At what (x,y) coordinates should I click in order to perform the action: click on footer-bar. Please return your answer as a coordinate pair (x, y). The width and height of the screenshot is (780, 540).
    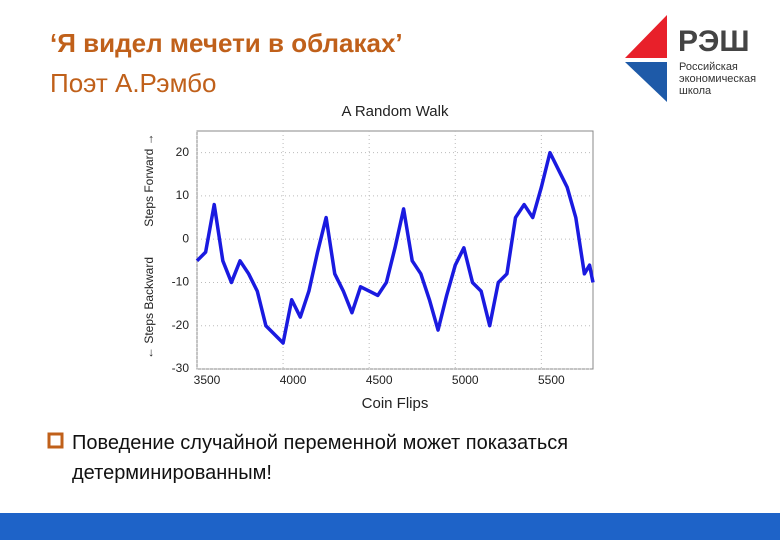
    Looking at the image, I should click on (390, 526).